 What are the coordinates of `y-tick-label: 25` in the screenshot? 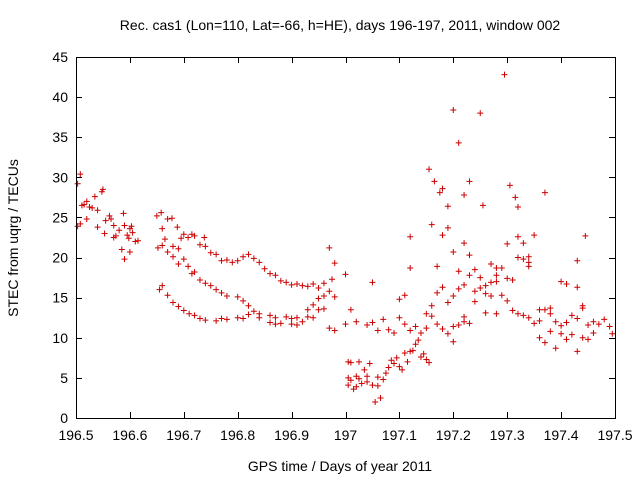 It's located at (60, 217).